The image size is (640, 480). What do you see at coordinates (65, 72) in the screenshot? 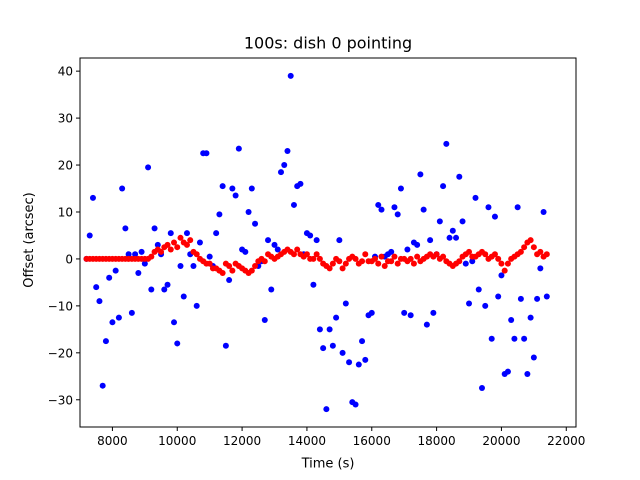
I see `y-tick-label: 40` at bounding box center [65, 72].